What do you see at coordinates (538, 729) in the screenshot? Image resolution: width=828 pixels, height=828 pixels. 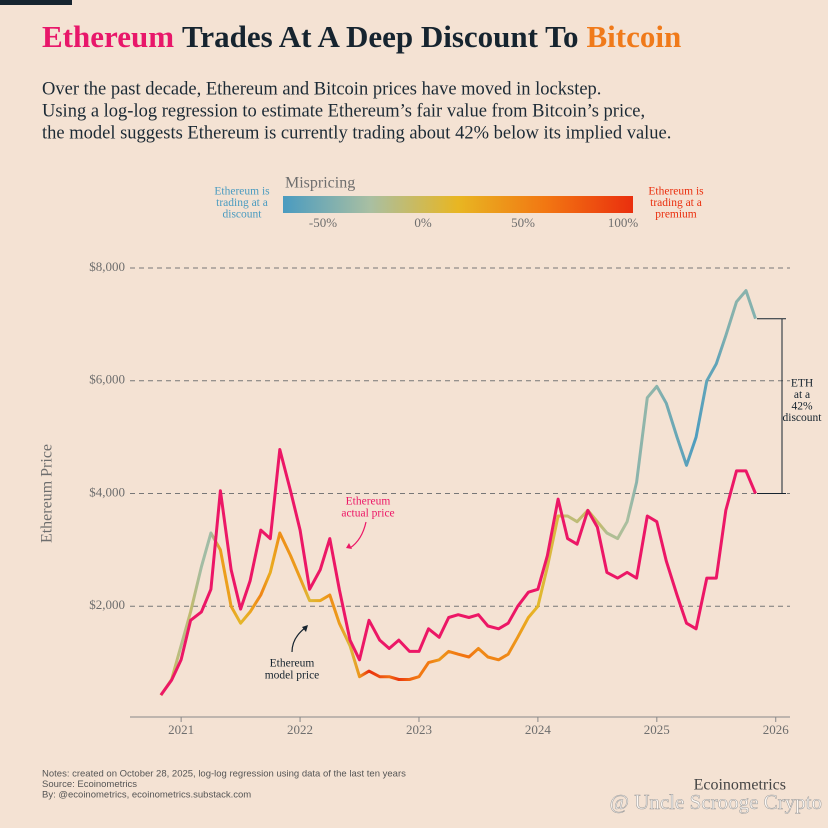 I see `x-tick-label: 2024` at bounding box center [538, 729].